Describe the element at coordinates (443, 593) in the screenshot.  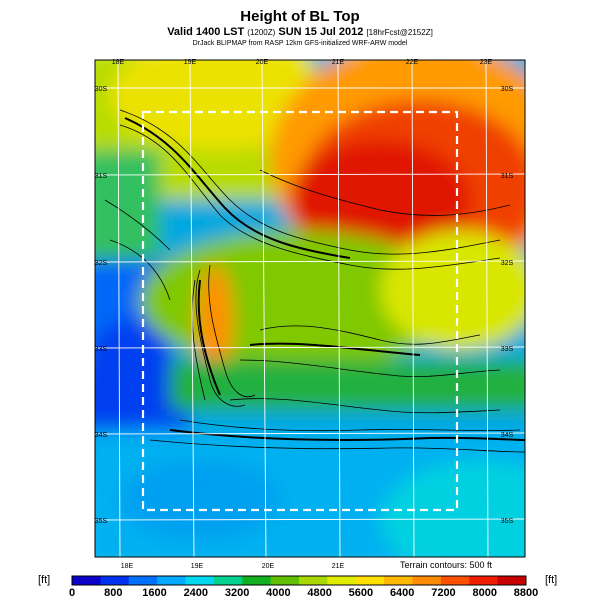
I see `colorbar-label-7200: 7200` at that location.